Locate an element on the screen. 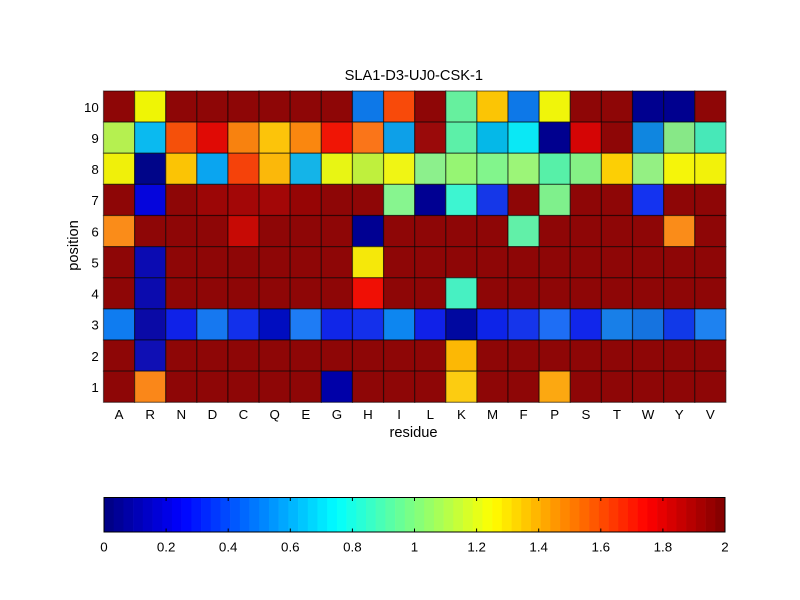 This screenshot has width=800, height=600. svg-text: M is located at coordinates (492, 414).